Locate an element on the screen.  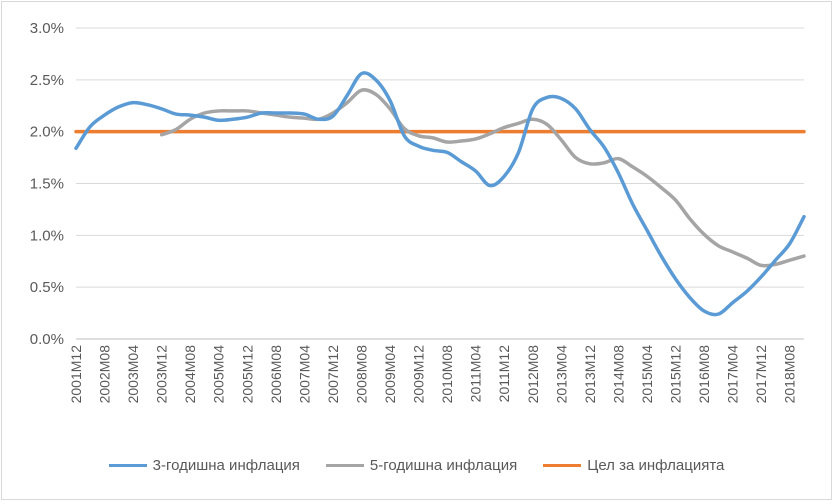
x-tick-label: 2003M12 is located at coordinates (162, 374).